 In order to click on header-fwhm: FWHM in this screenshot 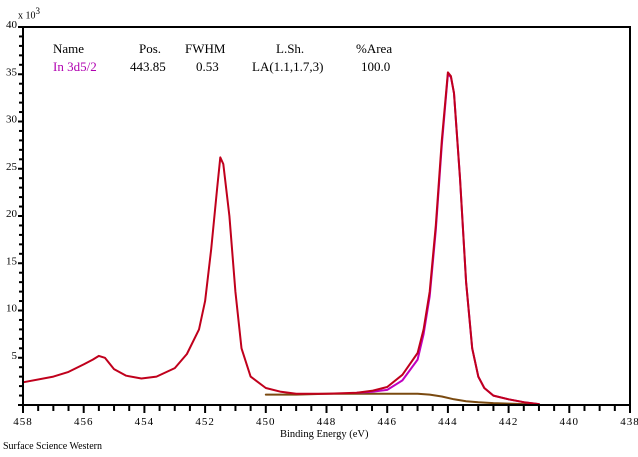, I will do `click(205, 48)`.